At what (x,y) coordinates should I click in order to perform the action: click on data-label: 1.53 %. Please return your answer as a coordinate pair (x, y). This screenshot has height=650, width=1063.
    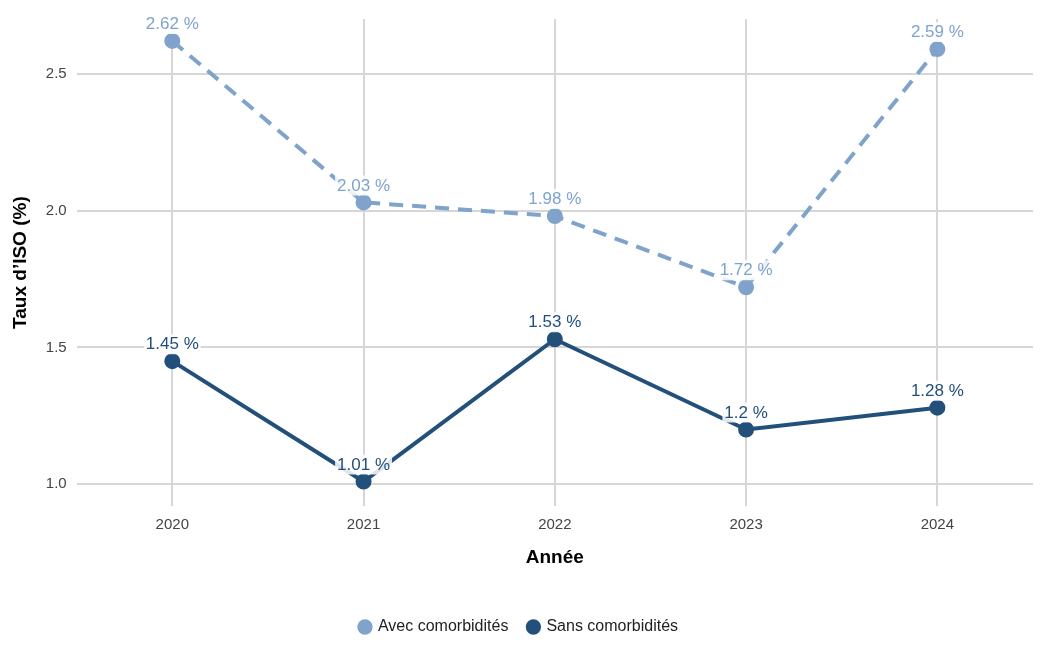
    Looking at the image, I should click on (555, 322).